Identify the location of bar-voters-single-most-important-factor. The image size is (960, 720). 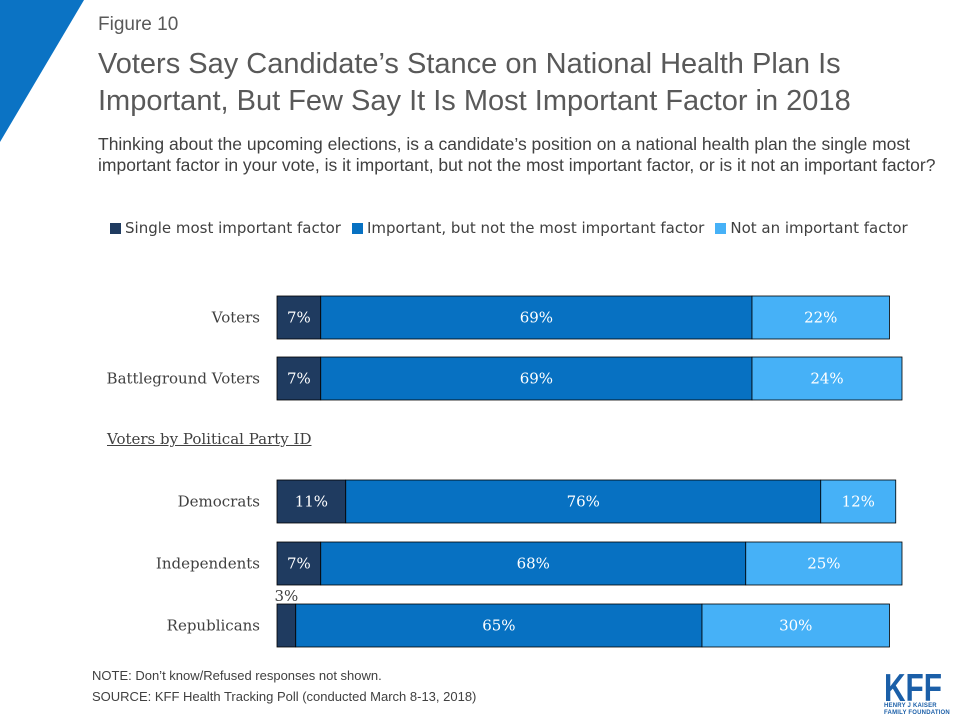
(299, 317).